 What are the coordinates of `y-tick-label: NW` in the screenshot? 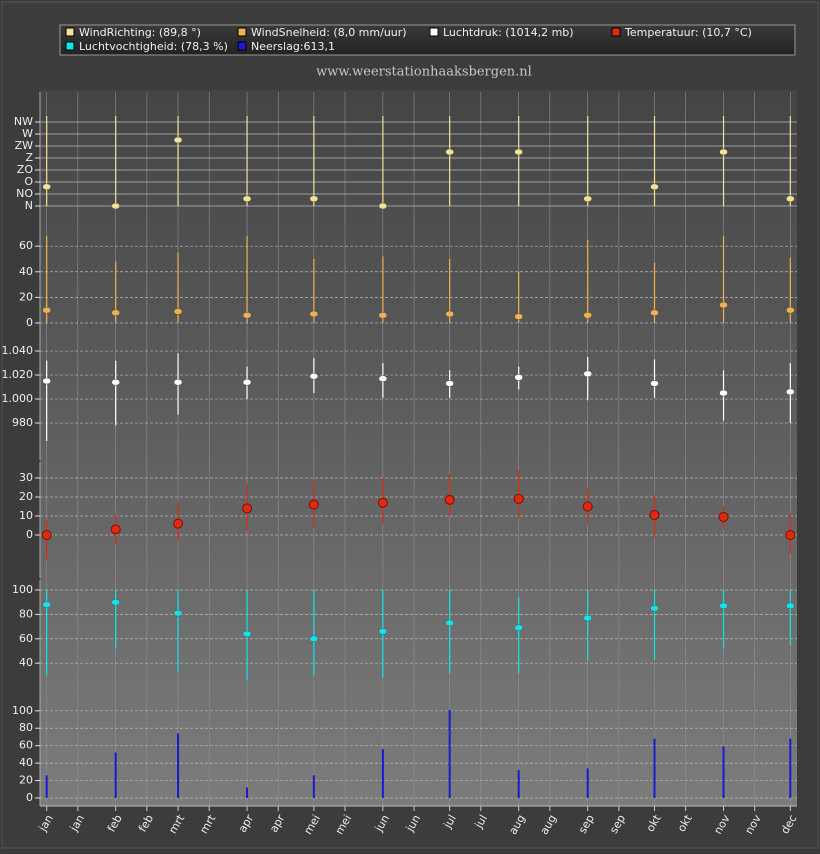 It's located at (23, 121).